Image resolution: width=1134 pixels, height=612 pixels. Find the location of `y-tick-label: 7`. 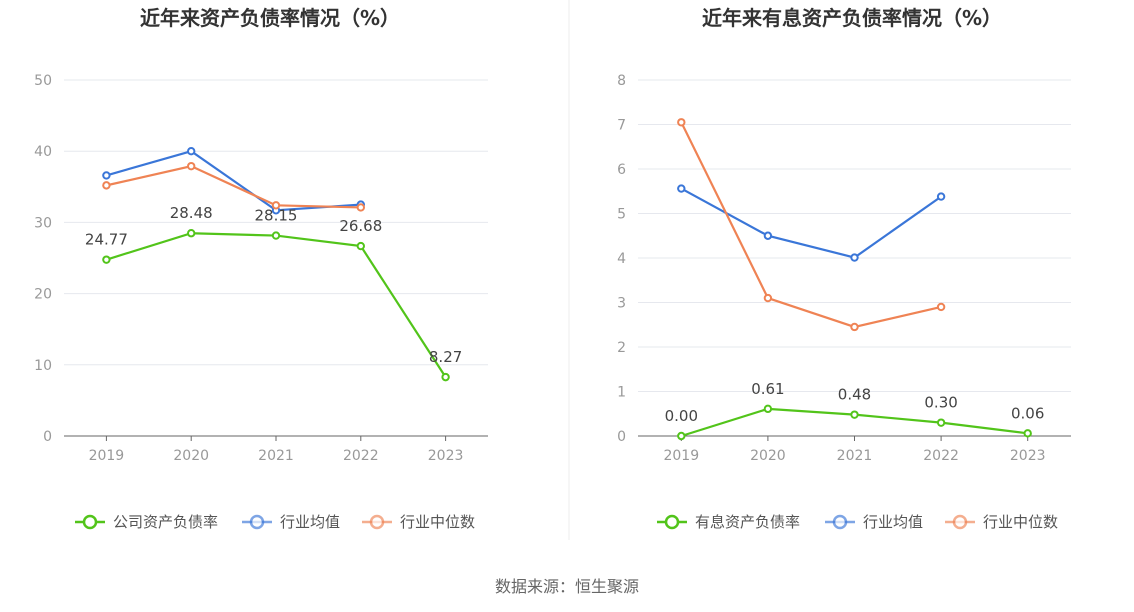

y-tick-label: 7 is located at coordinates (621, 126).